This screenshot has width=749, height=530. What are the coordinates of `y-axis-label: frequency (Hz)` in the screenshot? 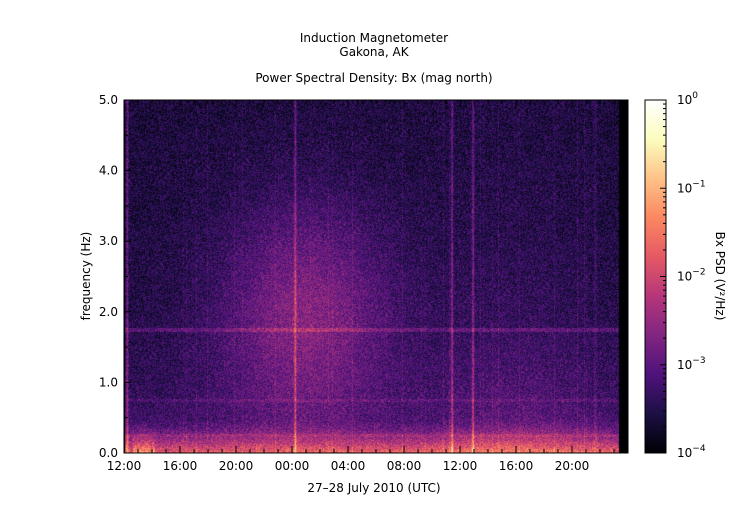 It's located at (86, 276).